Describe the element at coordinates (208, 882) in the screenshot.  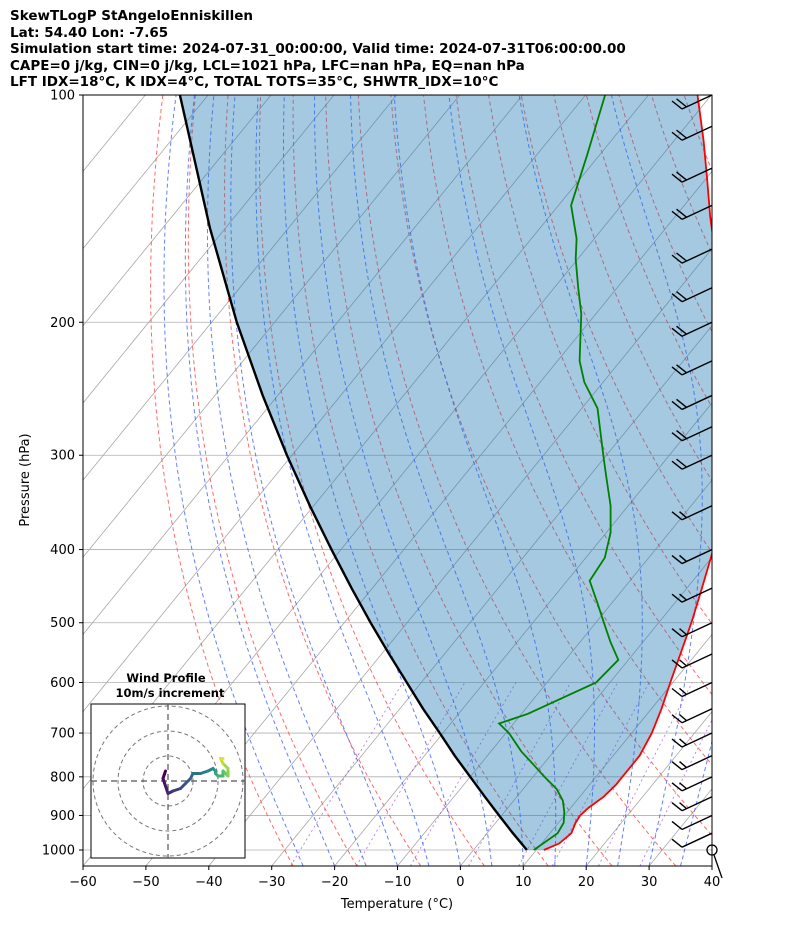
I see `x-tick-label: −40` at that location.